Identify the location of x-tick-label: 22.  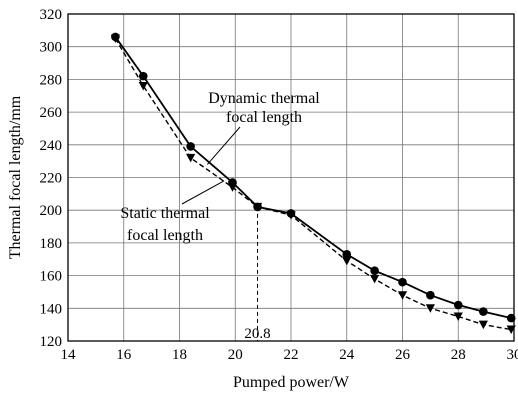
(291, 355).